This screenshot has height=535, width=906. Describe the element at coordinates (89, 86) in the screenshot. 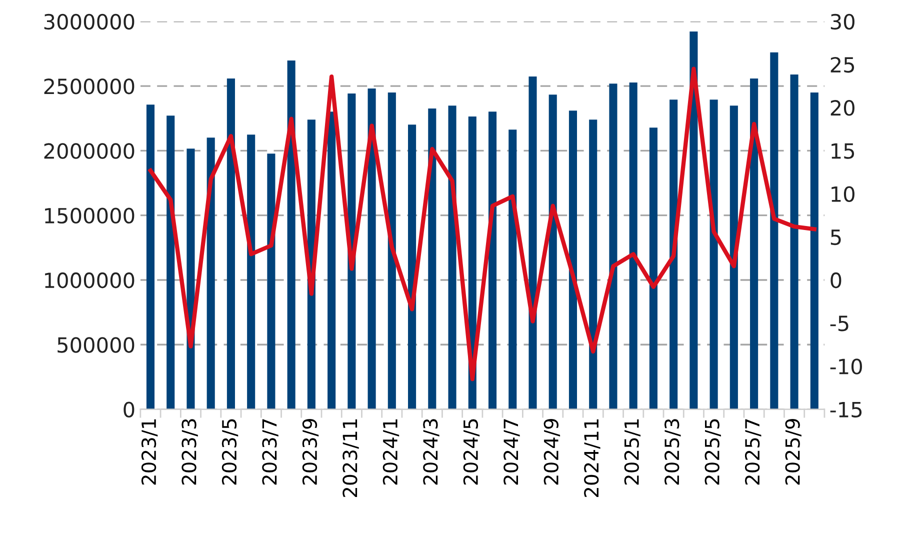

I see `y-tick-label: 2500000` at that location.